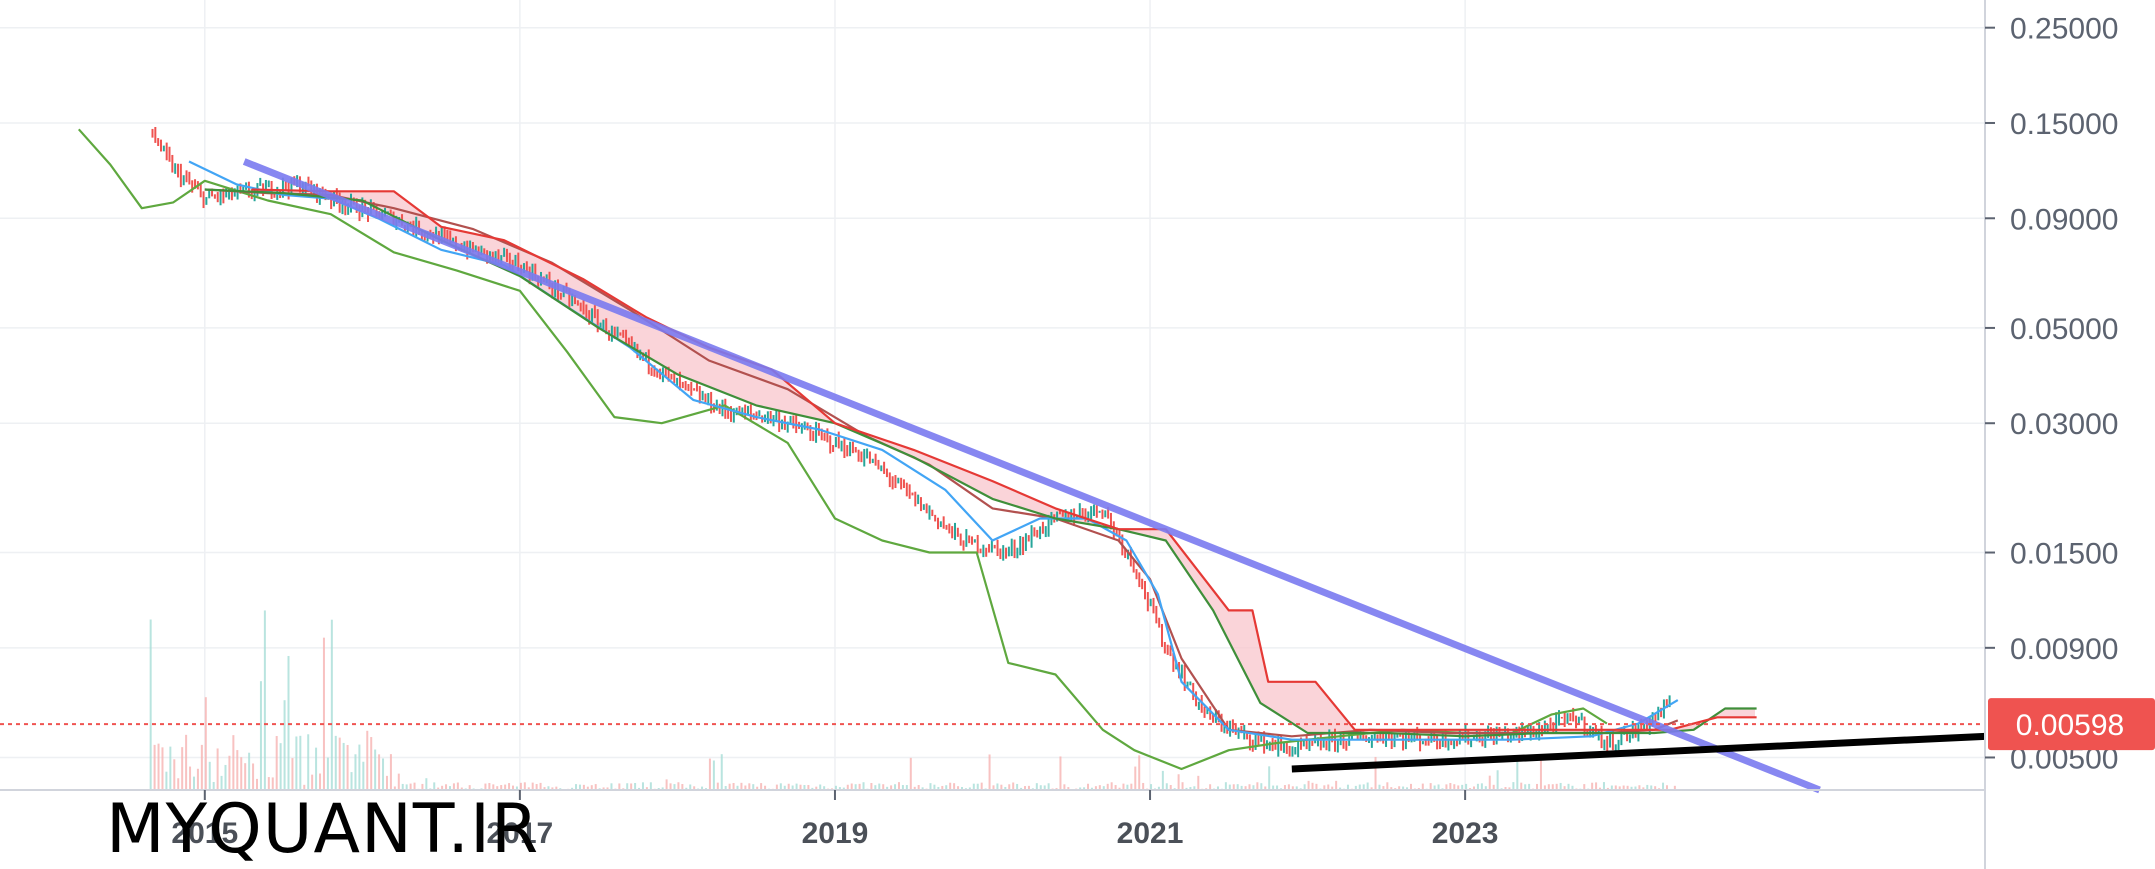  What do you see at coordinates (2064, 554) in the screenshot?
I see `y-tick-label: 0.01500` at bounding box center [2064, 554].